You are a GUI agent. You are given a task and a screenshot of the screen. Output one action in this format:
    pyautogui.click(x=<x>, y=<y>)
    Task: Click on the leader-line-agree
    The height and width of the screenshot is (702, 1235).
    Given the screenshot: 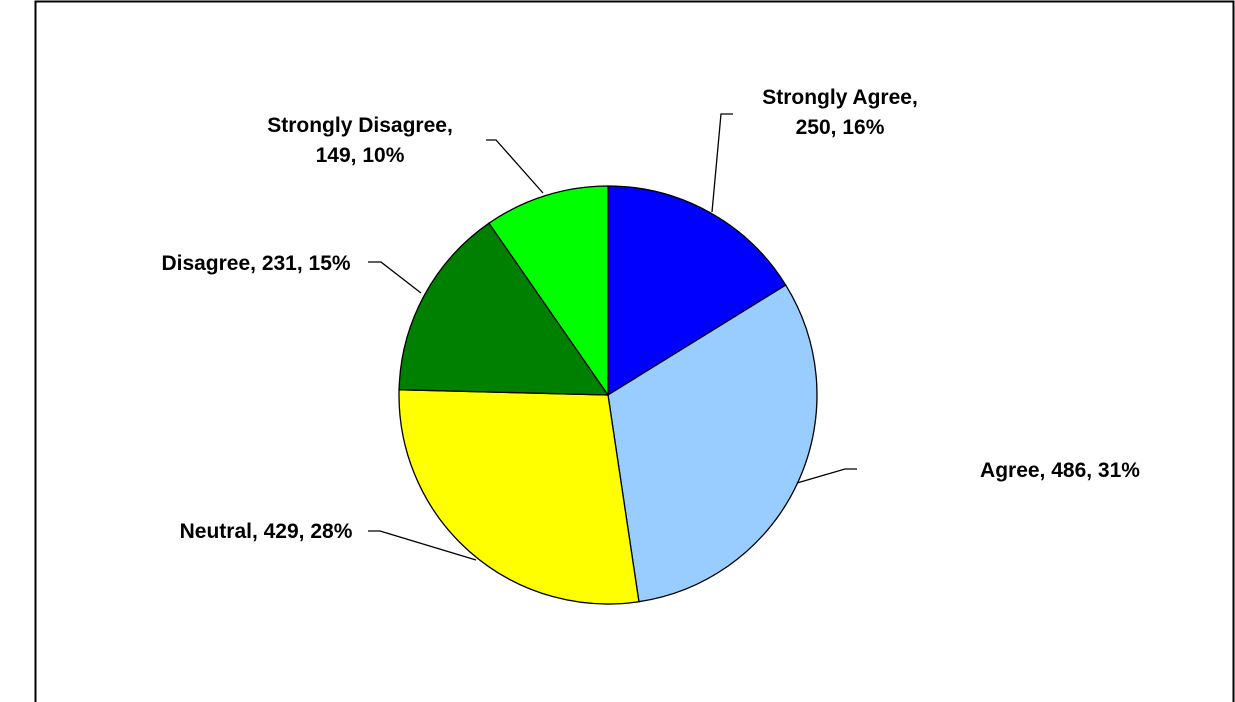 What is the action you would take?
    pyautogui.click(x=826, y=476)
    